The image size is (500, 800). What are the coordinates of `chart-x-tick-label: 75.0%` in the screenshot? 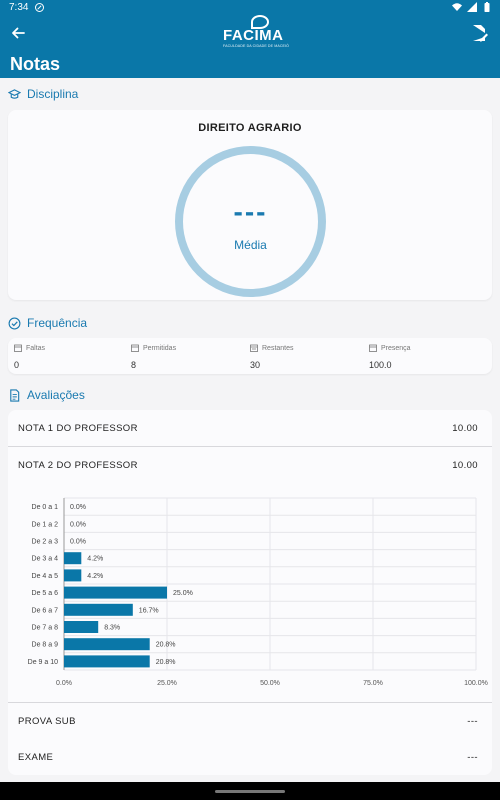 It's located at (373, 683).